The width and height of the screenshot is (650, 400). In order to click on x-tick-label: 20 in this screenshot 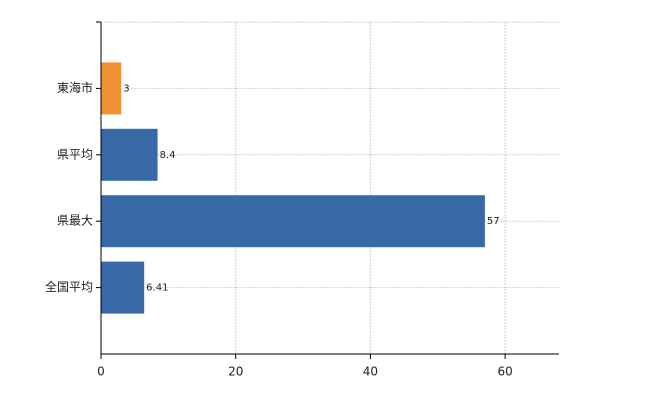, I will do `click(235, 372)`.